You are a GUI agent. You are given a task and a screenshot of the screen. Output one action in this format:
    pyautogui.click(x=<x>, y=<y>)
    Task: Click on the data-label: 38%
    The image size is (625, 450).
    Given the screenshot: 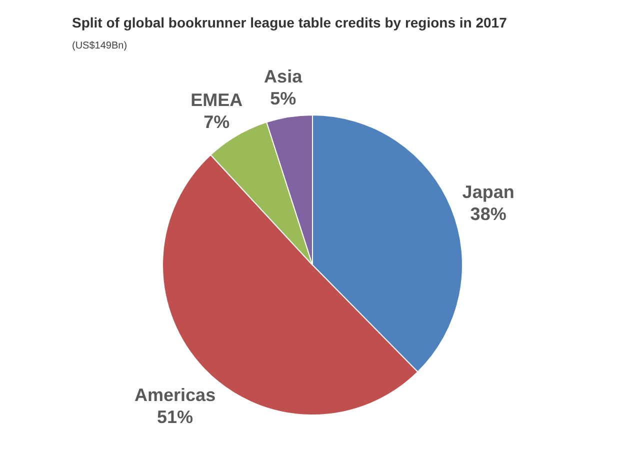 What is the action you would take?
    pyautogui.click(x=488, y=214)
    